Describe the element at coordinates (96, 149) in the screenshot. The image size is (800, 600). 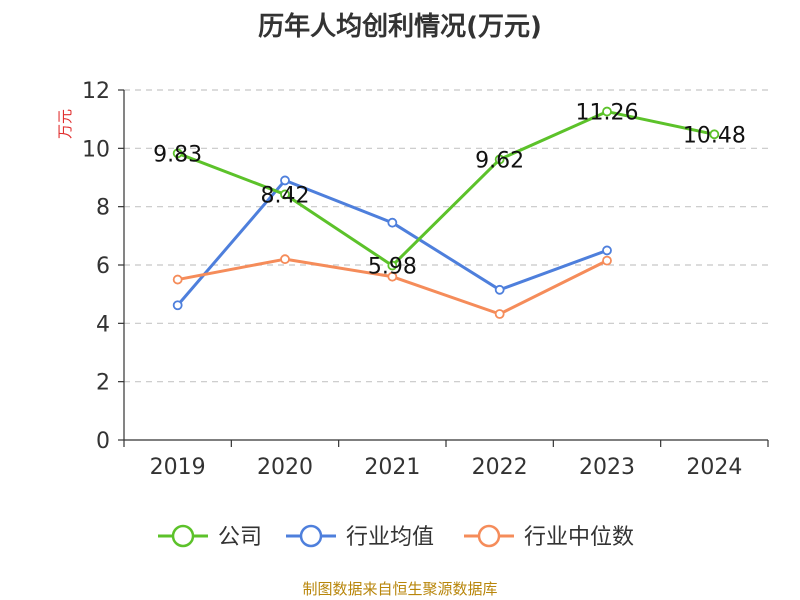
I see `y-tick-label: 10` at that location.